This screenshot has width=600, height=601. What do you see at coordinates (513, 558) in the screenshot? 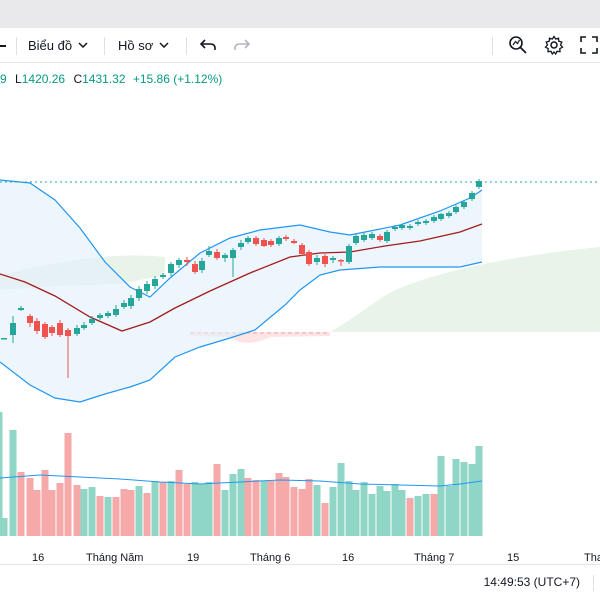
I see `axis-label: 15` at bounding box center [513, 558].